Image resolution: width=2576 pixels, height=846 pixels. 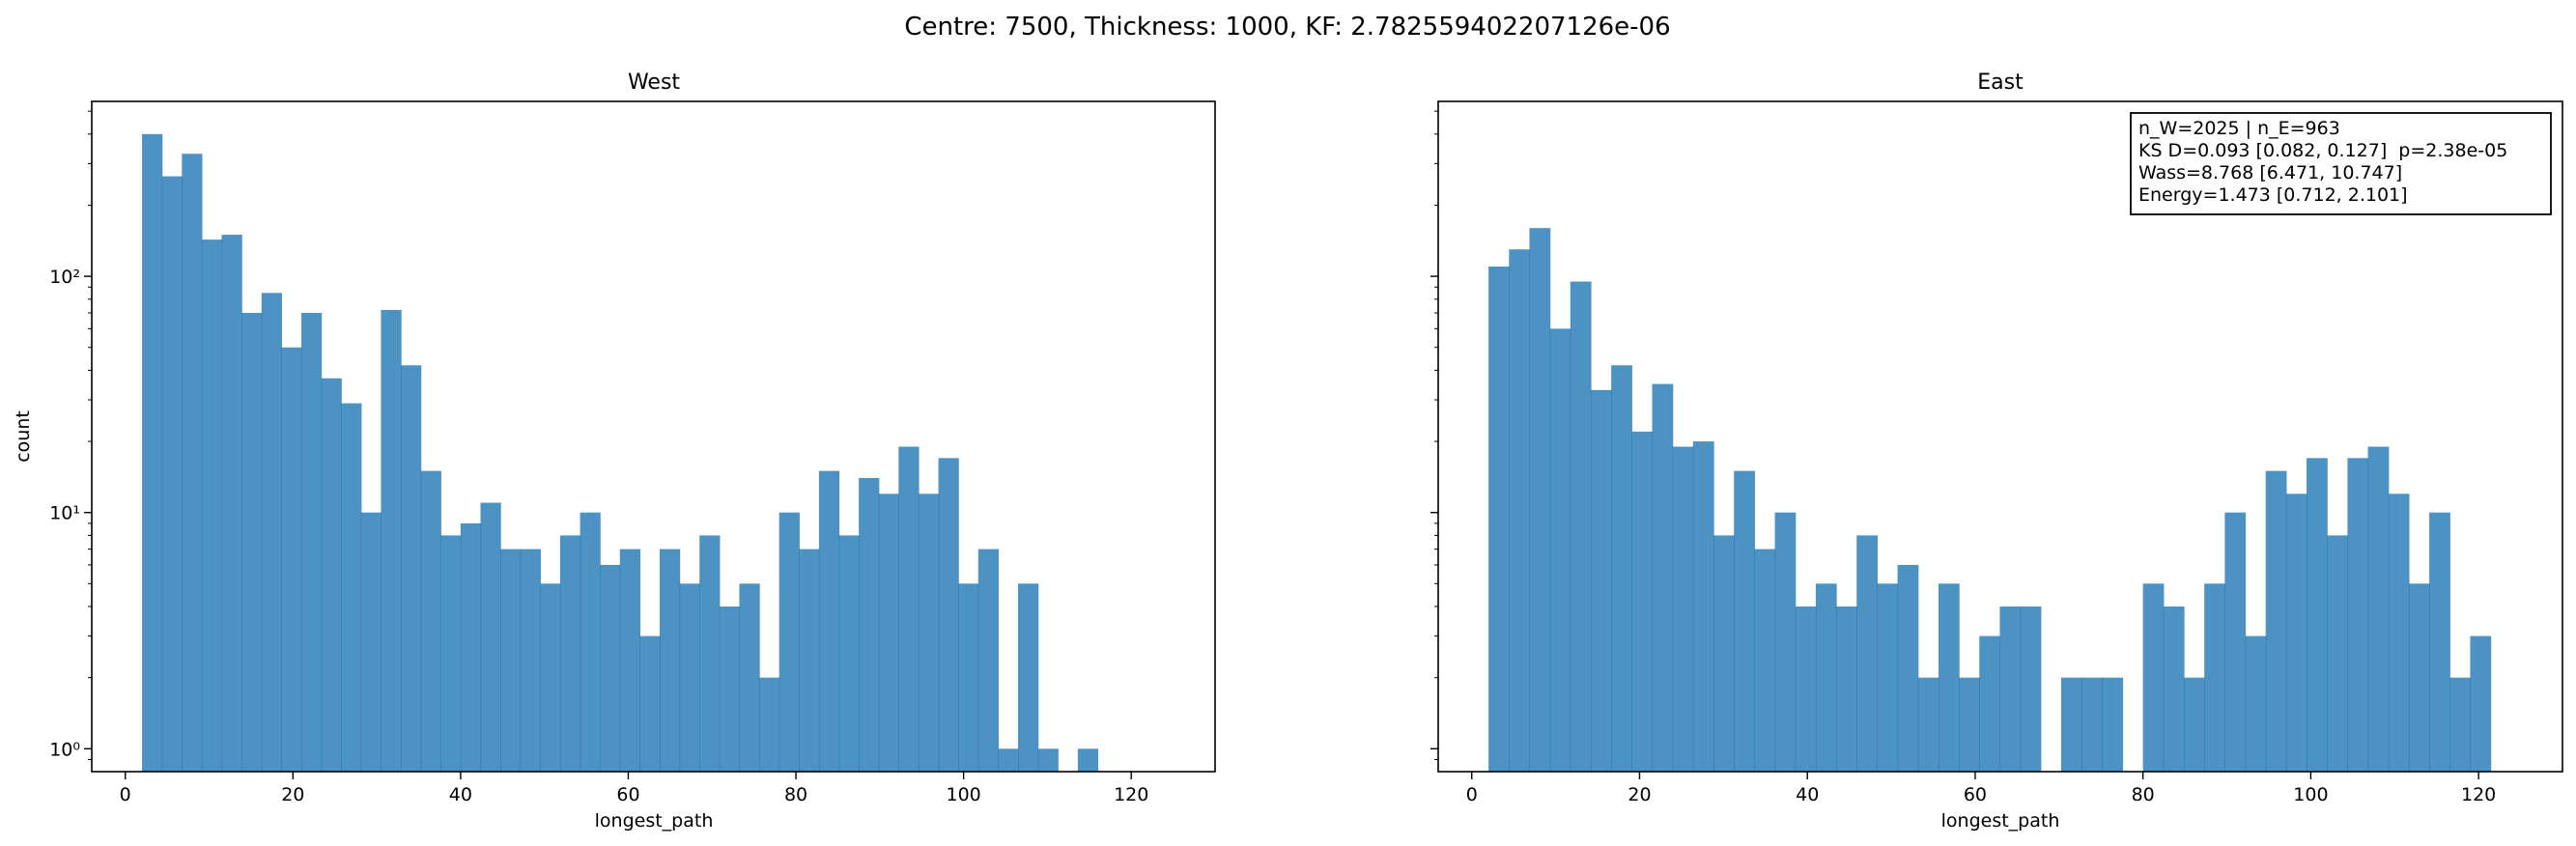 I want to click on west-x-tick-label: 100, so click(x=963, y=794).